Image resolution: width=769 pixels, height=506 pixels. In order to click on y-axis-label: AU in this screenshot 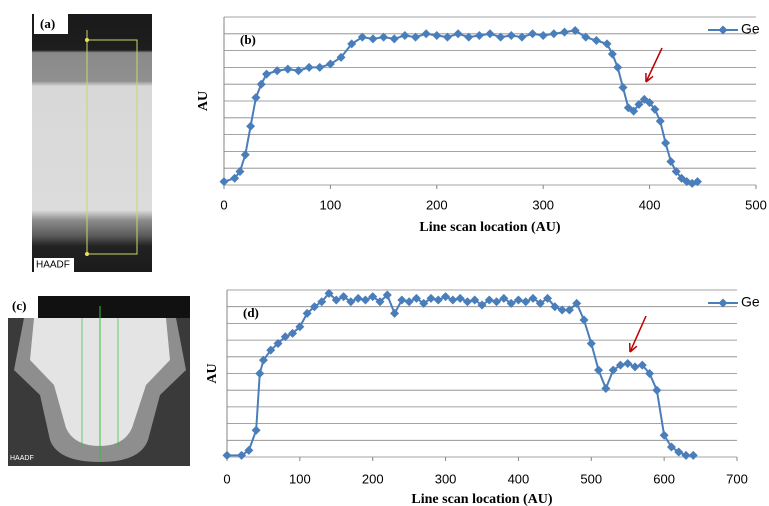, I will do `click(203, 101)`.